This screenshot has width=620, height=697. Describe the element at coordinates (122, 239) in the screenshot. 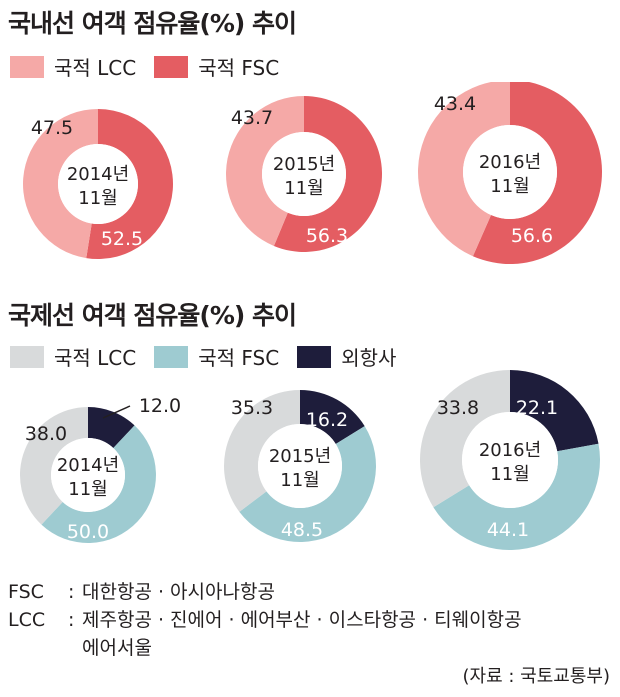

I see `slice-value-label: 52.5` at that location.